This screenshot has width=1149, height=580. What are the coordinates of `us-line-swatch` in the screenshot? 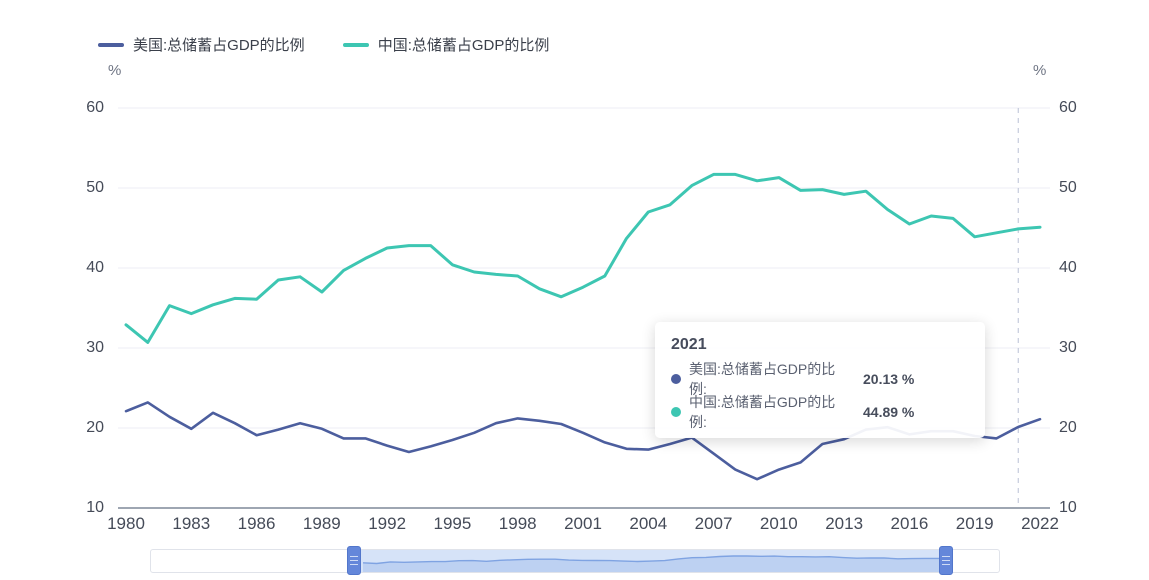 It's located at (111, 44).